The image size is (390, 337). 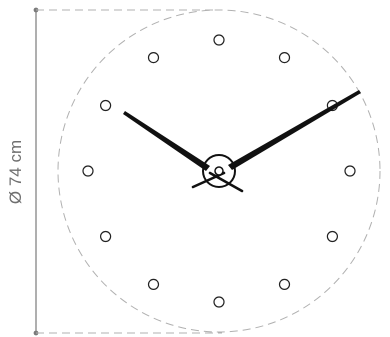 I want to click on center-hub-cap, so click(x=219, y=171).